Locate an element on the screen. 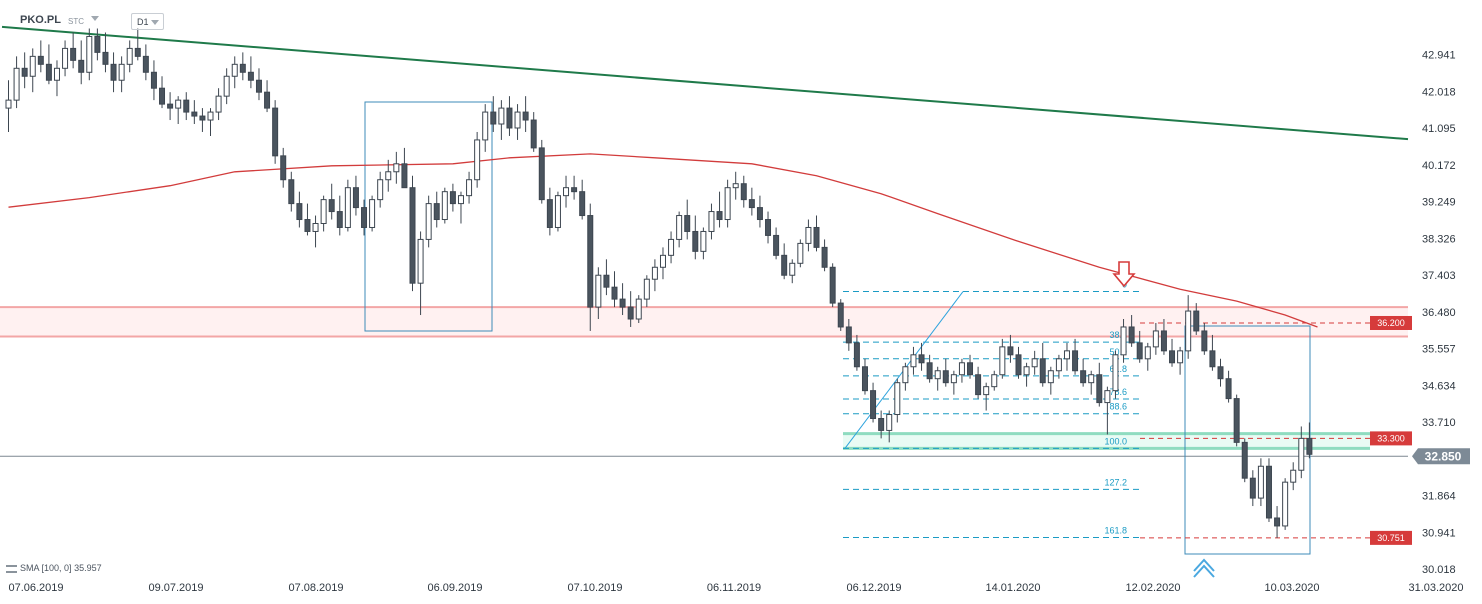 The image size is (1482, 604). resistance-zone is located at coordinates (704, 322).